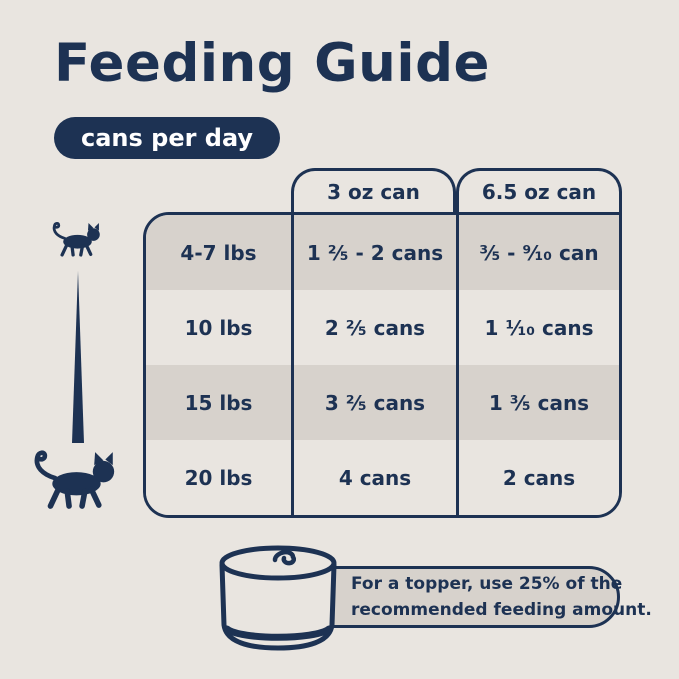 Image resolution: width=679 pixels, height=679 pixels. I want to click on page-title: Feeding Guide, so click(272, 63).